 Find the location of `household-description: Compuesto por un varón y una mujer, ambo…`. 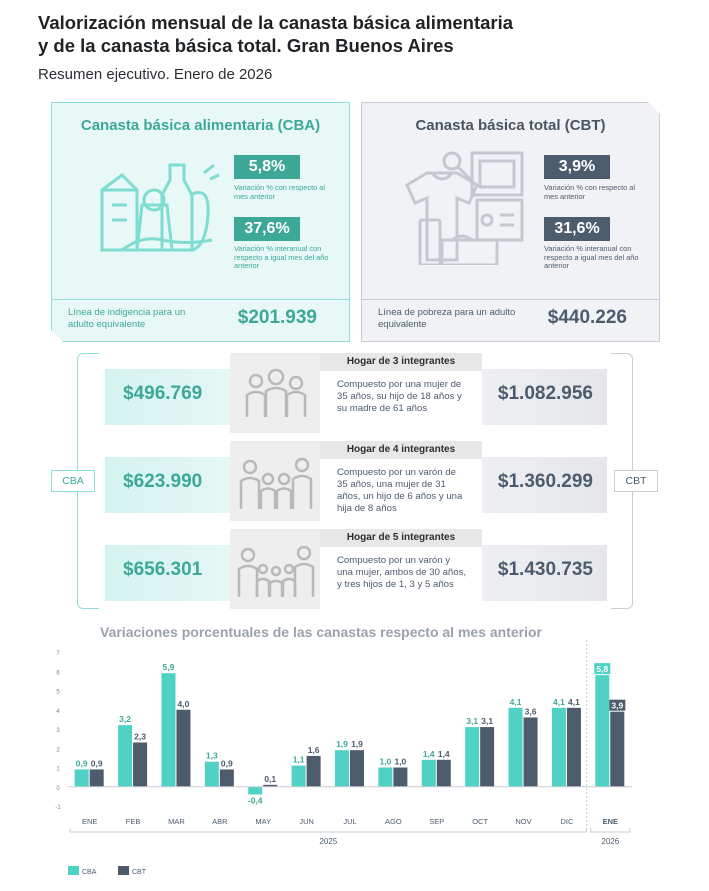

household-description: Compuesto por un varón y una mujer, ambo… is located at coordinates (402, 572).